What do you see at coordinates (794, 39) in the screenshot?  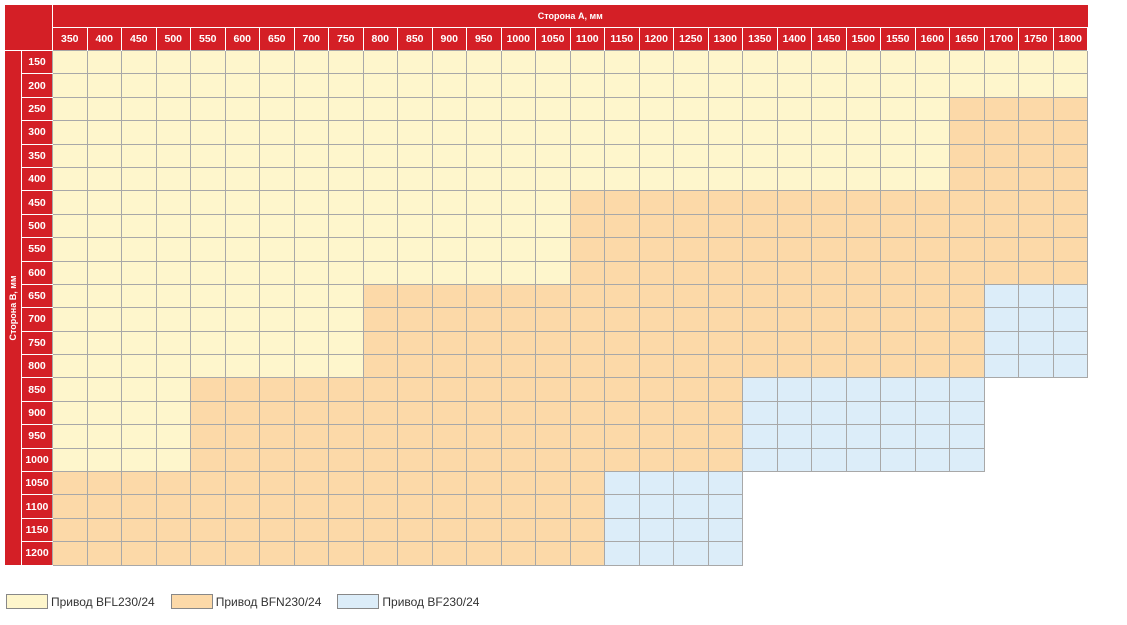 I see `x-tick-label: 1400` at bounding box center [794, 39].